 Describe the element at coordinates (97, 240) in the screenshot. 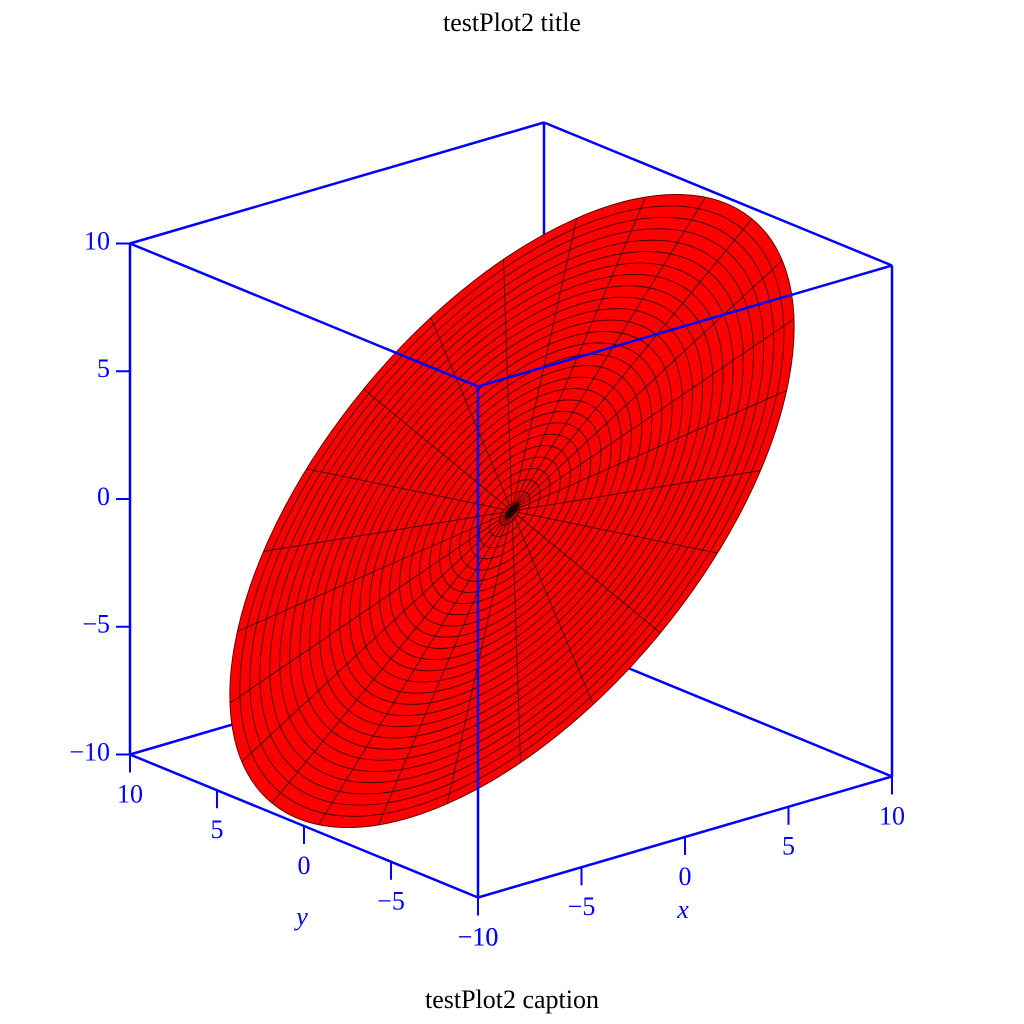

I see `z-tick-label: 10` at that location.